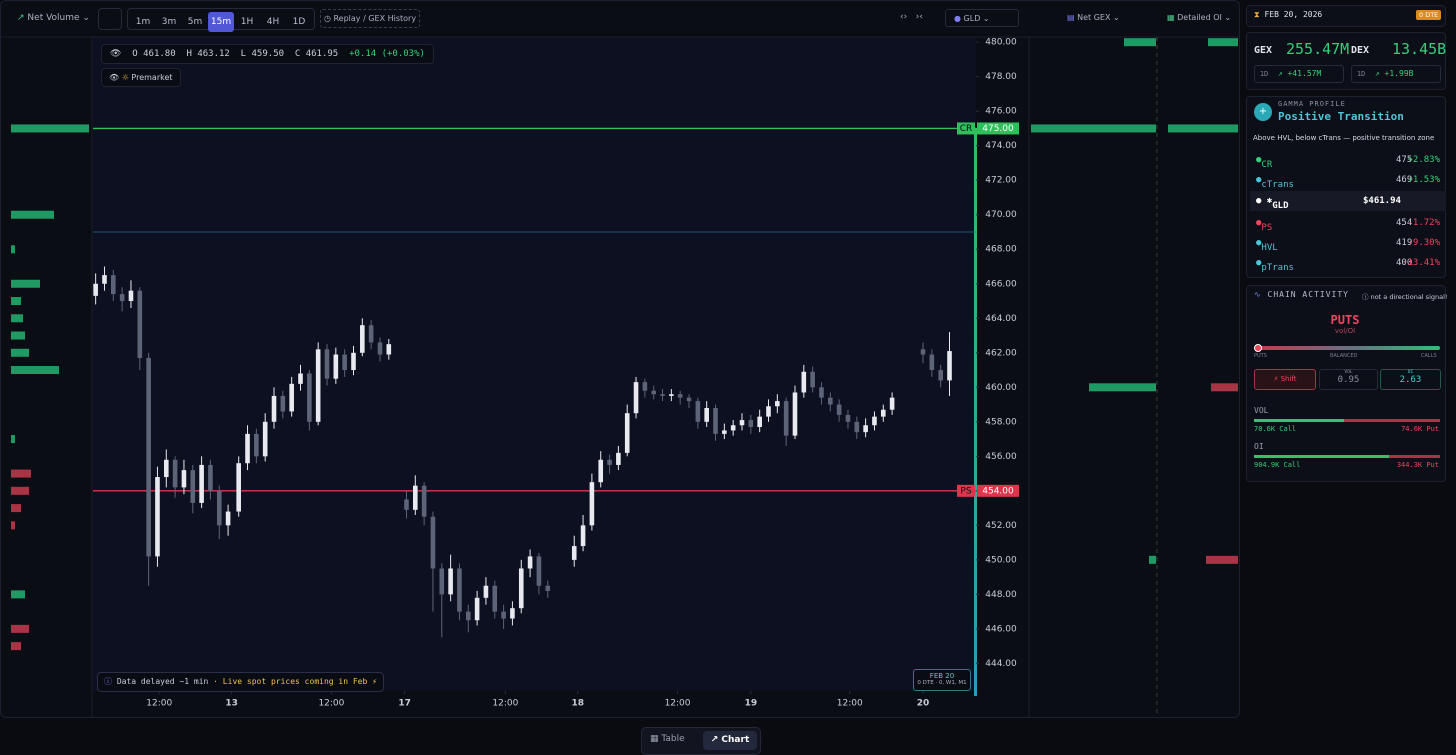 The height and width of the screenshot is (755, 1456). I want to click on indicator-select: ↗ Net Volume ⌄, so click(53, 18).